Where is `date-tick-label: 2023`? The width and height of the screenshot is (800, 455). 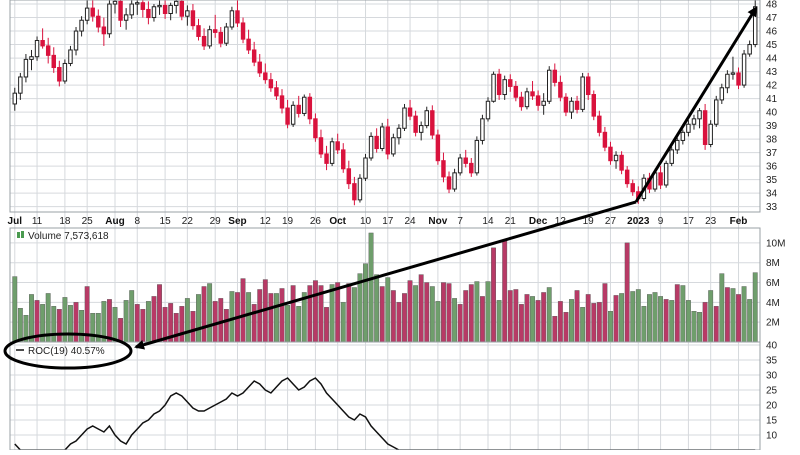 date-tick-label: 2023 is located at coordinates (638, 221).